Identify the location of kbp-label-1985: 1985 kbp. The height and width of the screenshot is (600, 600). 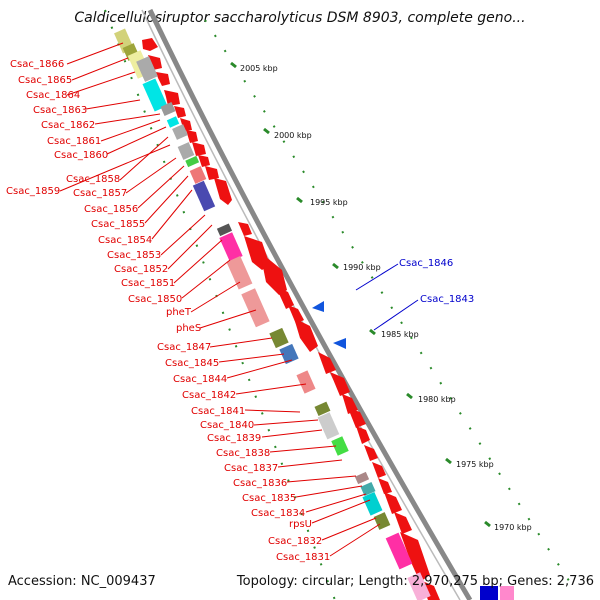
(400, 334).